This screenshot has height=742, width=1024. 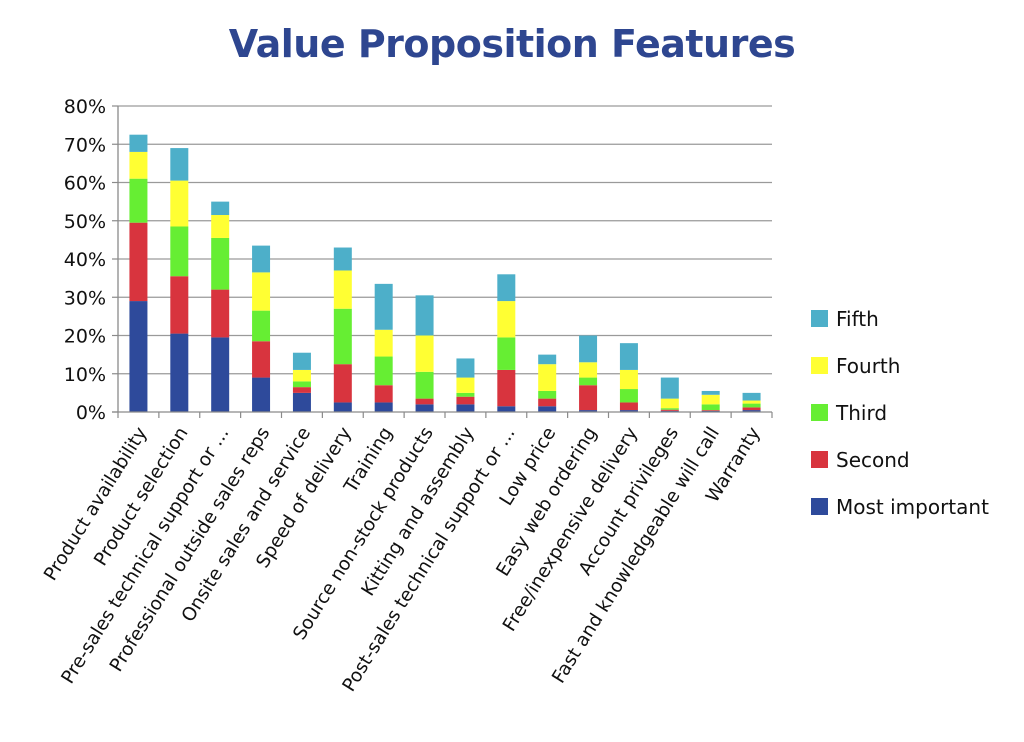 What do you see at coordinates (912, 507) in the screenshot?
I see `legend-label: Most important` at bounding box center [912, 507].